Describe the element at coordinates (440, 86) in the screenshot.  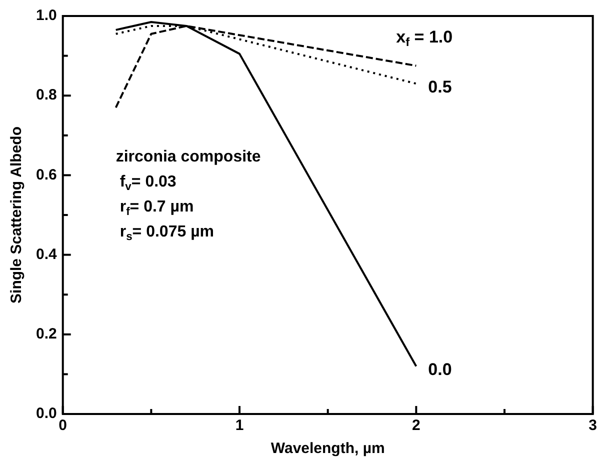
I see `series-label: 0.5` at that location.